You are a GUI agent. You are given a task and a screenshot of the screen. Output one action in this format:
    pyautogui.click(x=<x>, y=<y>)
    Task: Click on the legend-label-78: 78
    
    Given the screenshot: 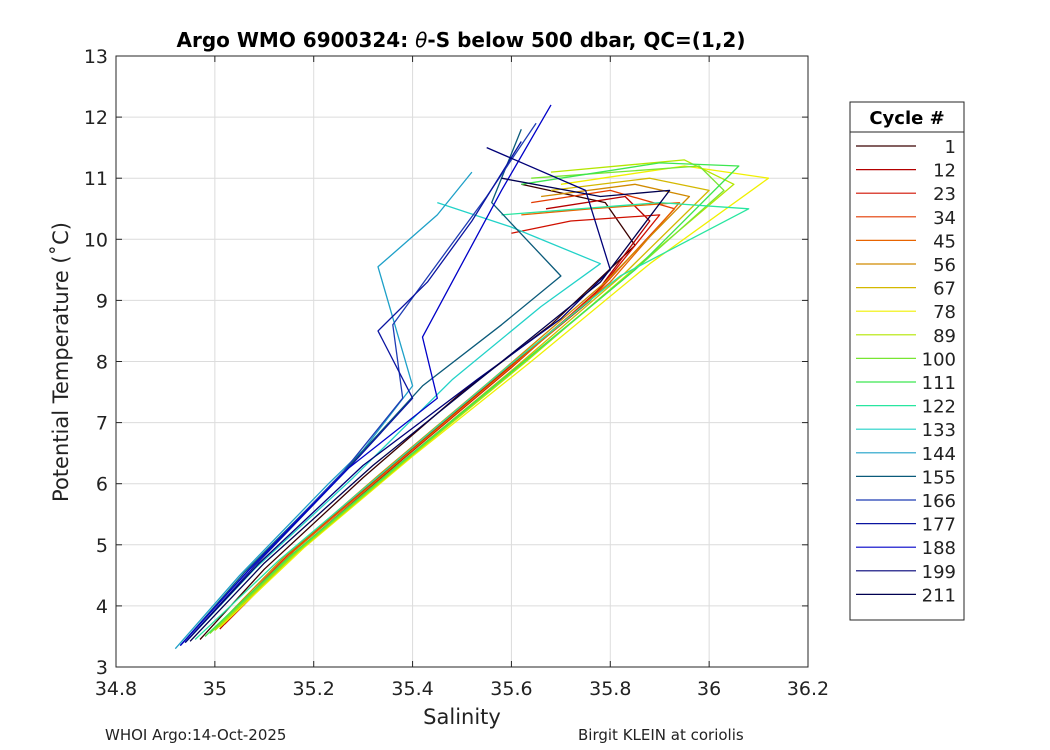 What is the action you would take?
    pyautogui.click(x=944, y=312)
    